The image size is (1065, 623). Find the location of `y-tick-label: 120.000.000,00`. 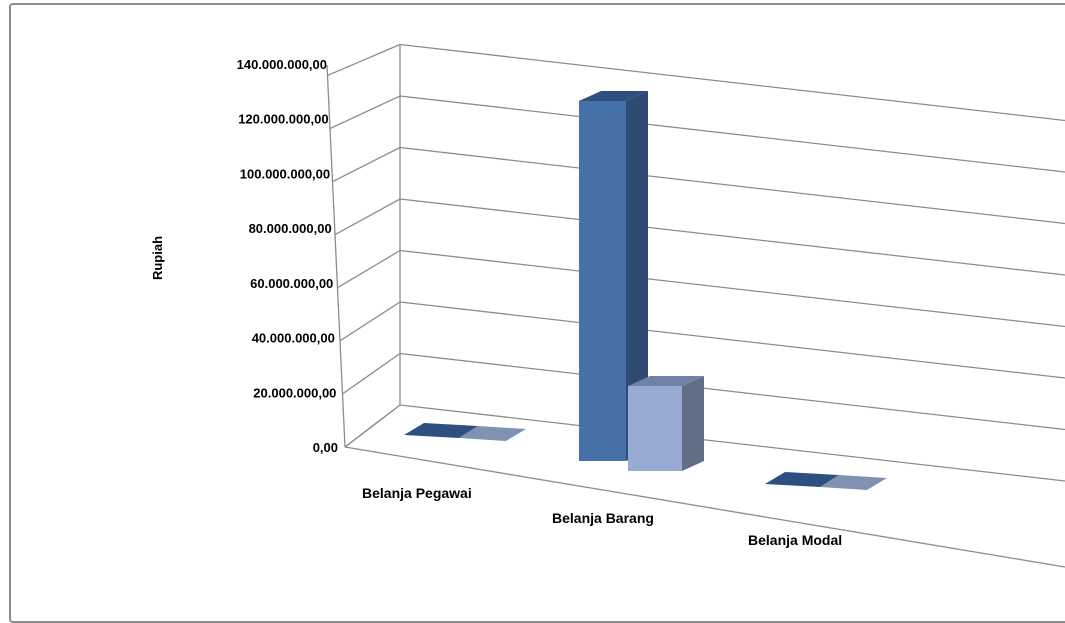

y-tick-label: 120.000.000,00 is located at coordinates (283, 119).